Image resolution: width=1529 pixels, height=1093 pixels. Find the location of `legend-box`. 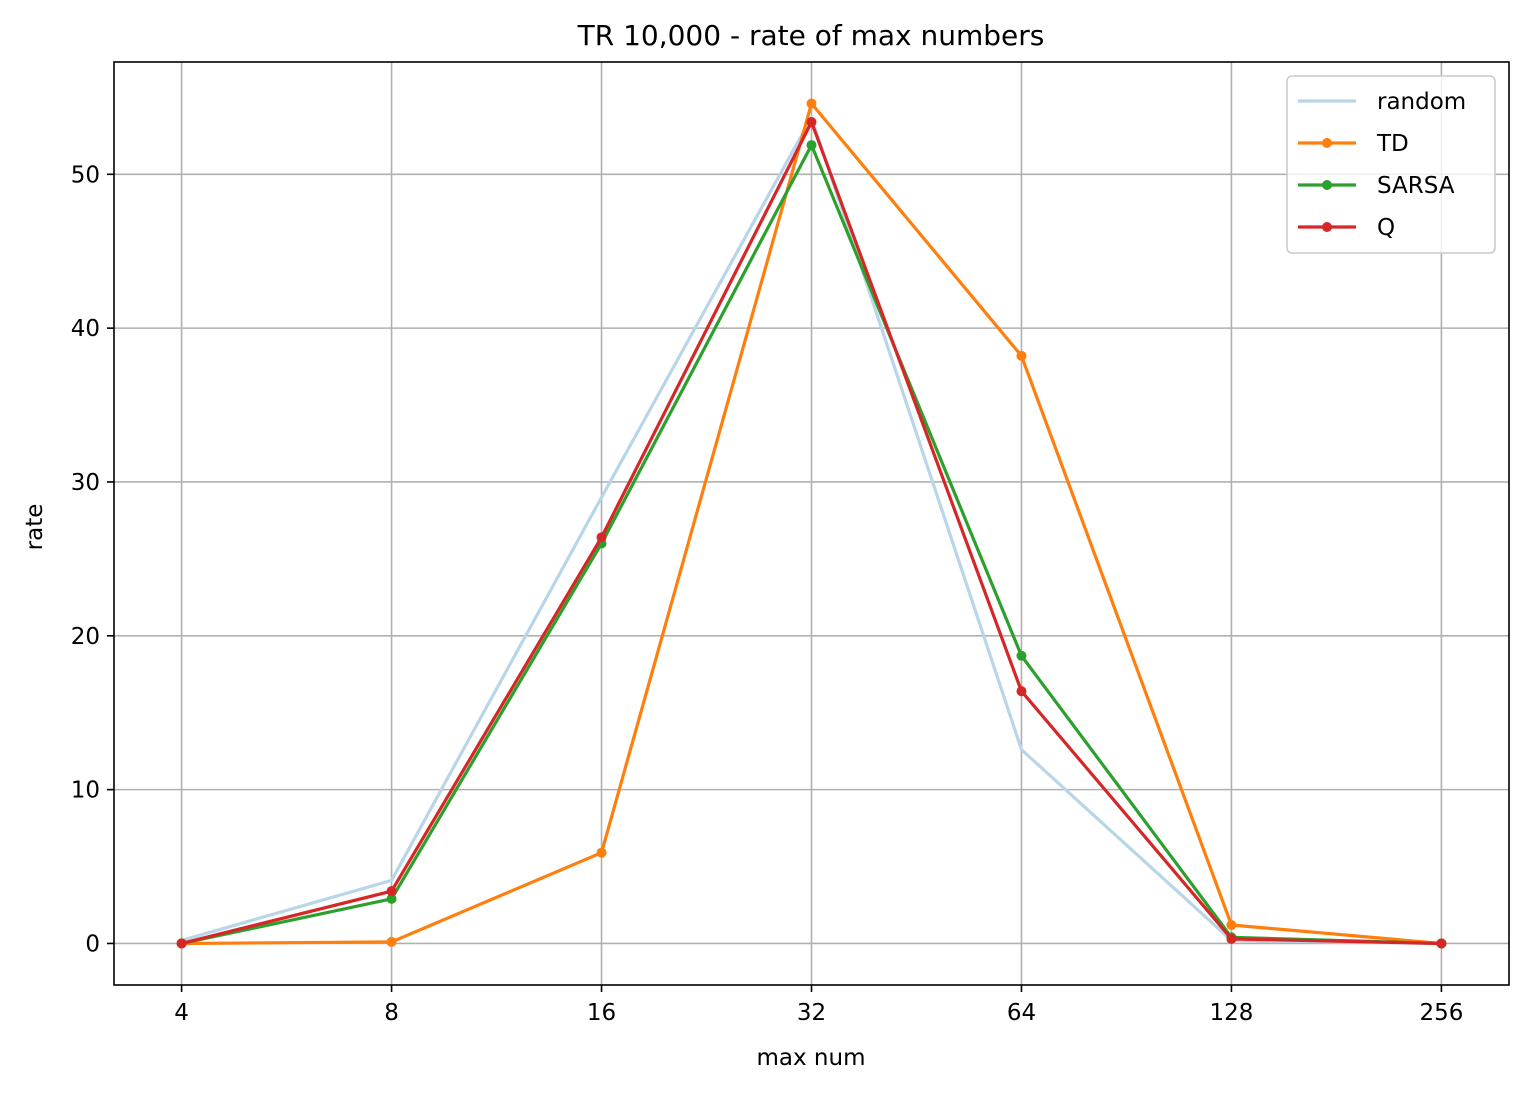

legend-box is located at coordinates (1391, 164).